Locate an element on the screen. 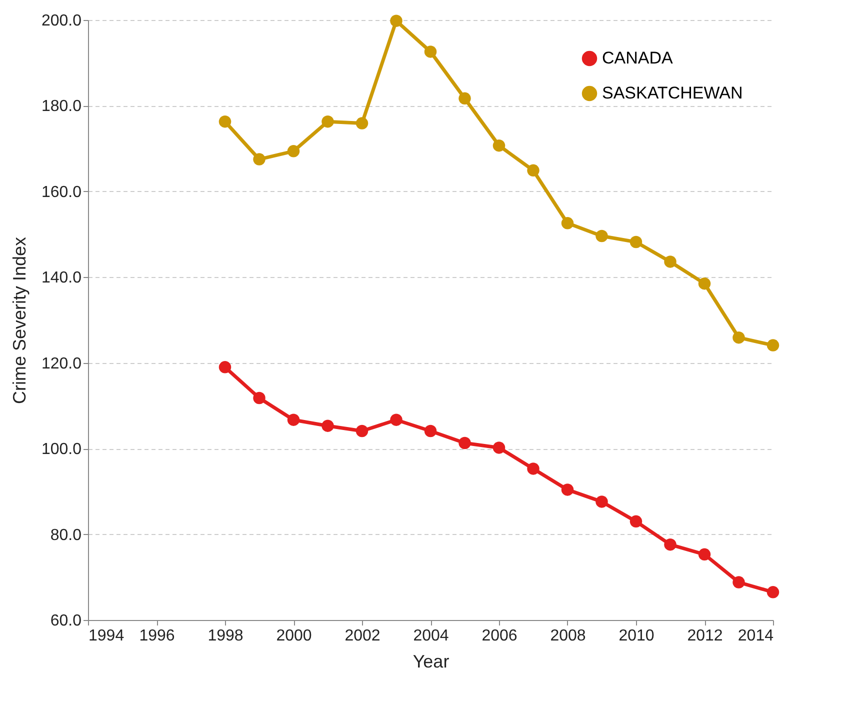  x-tick-label: 1996 is located at coordinates (157, 636).